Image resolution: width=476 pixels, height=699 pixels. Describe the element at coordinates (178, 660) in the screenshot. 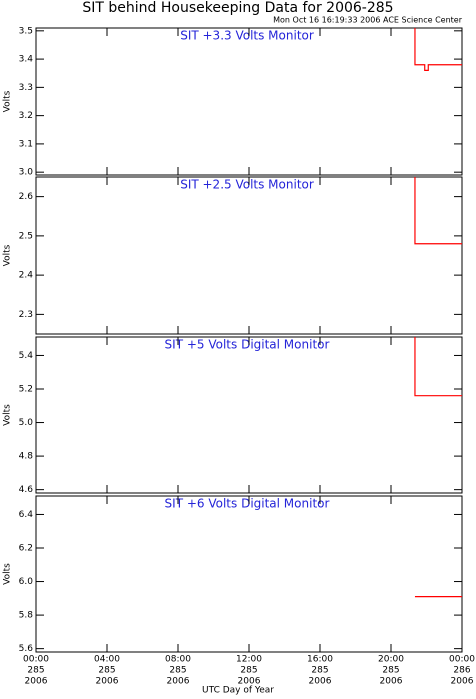

I see `x-tick-label: 08:00` at that location.